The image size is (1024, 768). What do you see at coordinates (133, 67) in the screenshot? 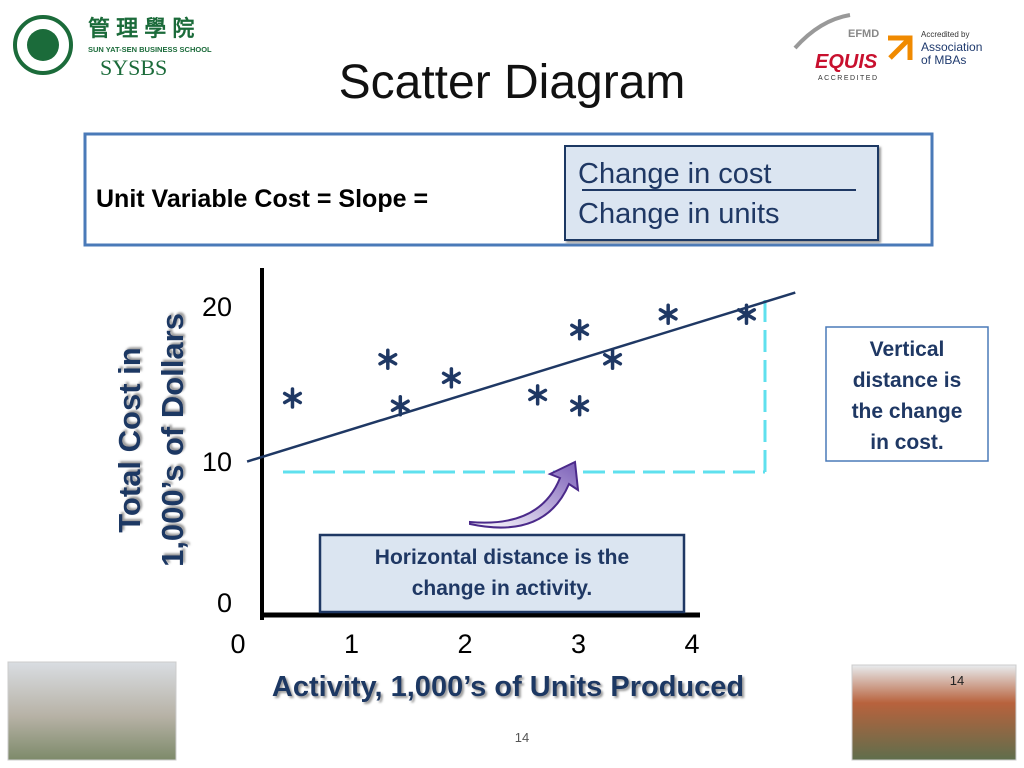
I see `logo-abbr: SYSBS` at bounding box center [133, 67].